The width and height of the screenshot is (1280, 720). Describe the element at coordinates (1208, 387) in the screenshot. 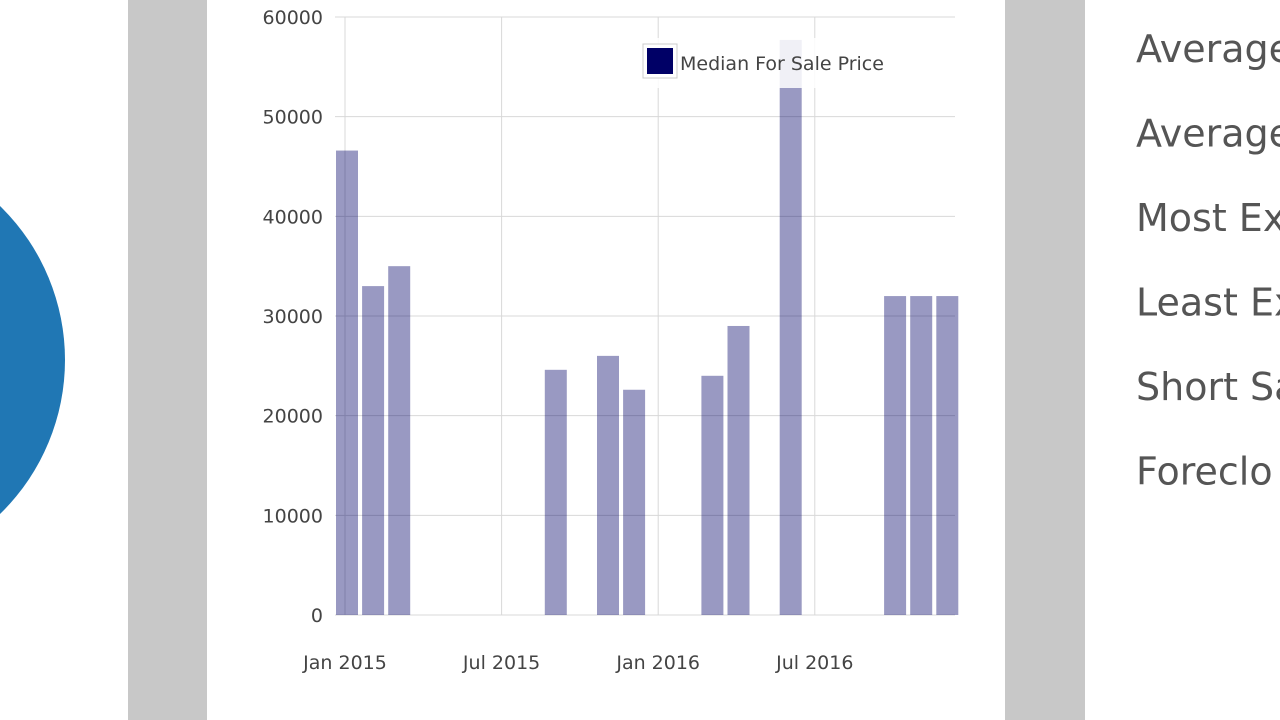

I see `sidebar-item: Short Sa` at that location.